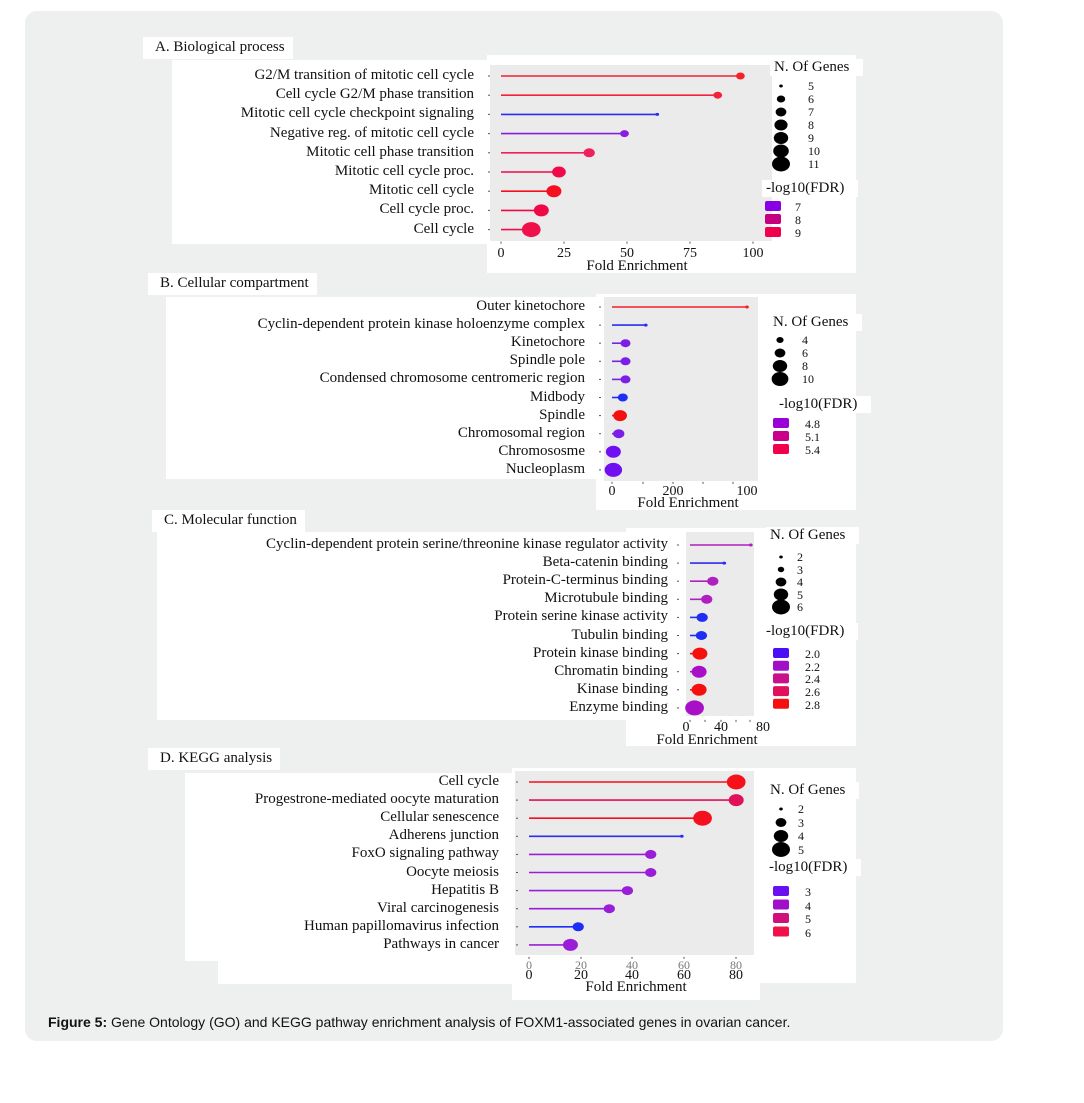 This screenshot has width=1084, height=1103. Describe the element at coordinates (357, 113) in the screenshot. I see `category-label: Mitotic cell cycle checkpoint signaling` at that location.